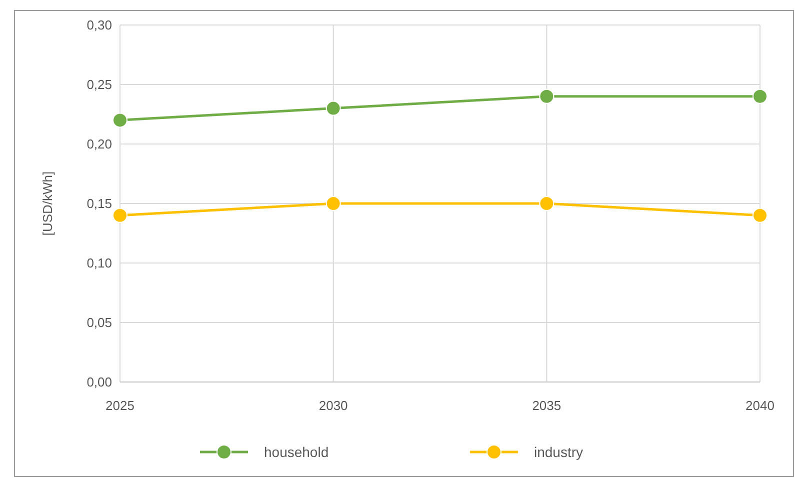 The height and width of the screenshot is (478, 795). I want to click on x-tick-label: 2040, so click(760, 405).